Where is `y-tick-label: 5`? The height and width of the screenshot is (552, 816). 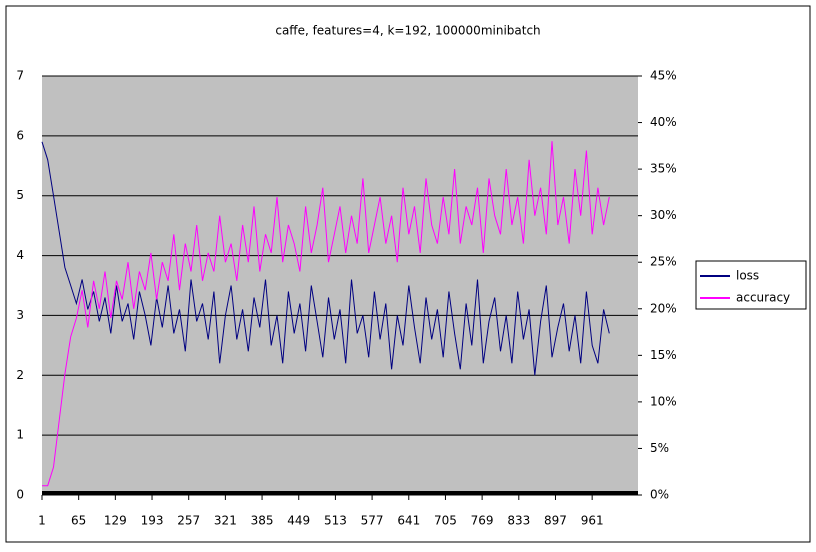 y-tick-label: 5 is located at coordinates (20, 195).